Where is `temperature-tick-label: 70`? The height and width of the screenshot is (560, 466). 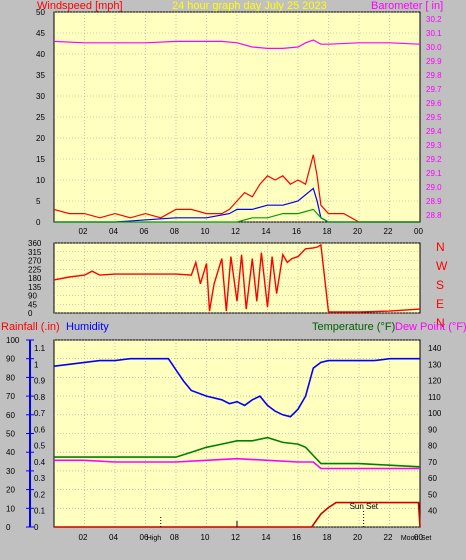
temperature-tick-label: 70 is located at coordinates (432, 462).